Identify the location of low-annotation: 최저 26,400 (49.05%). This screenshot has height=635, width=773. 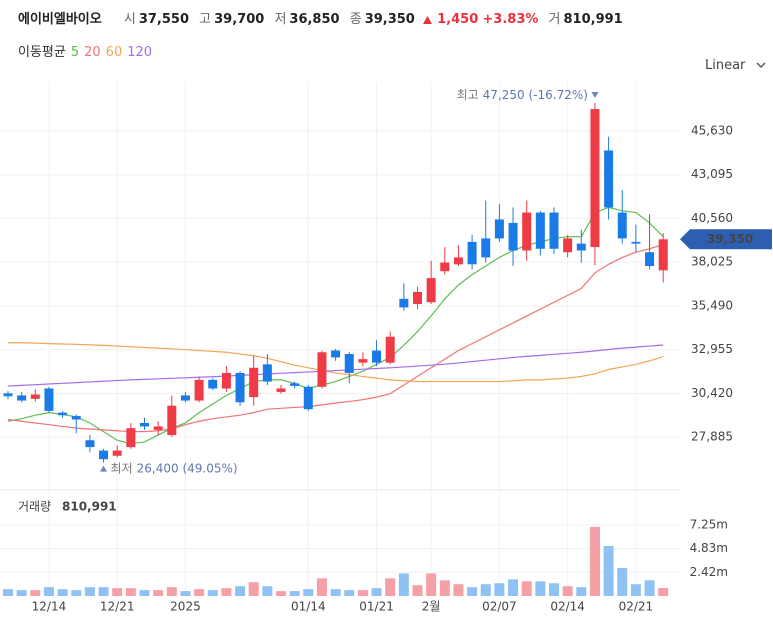
(174, 468).